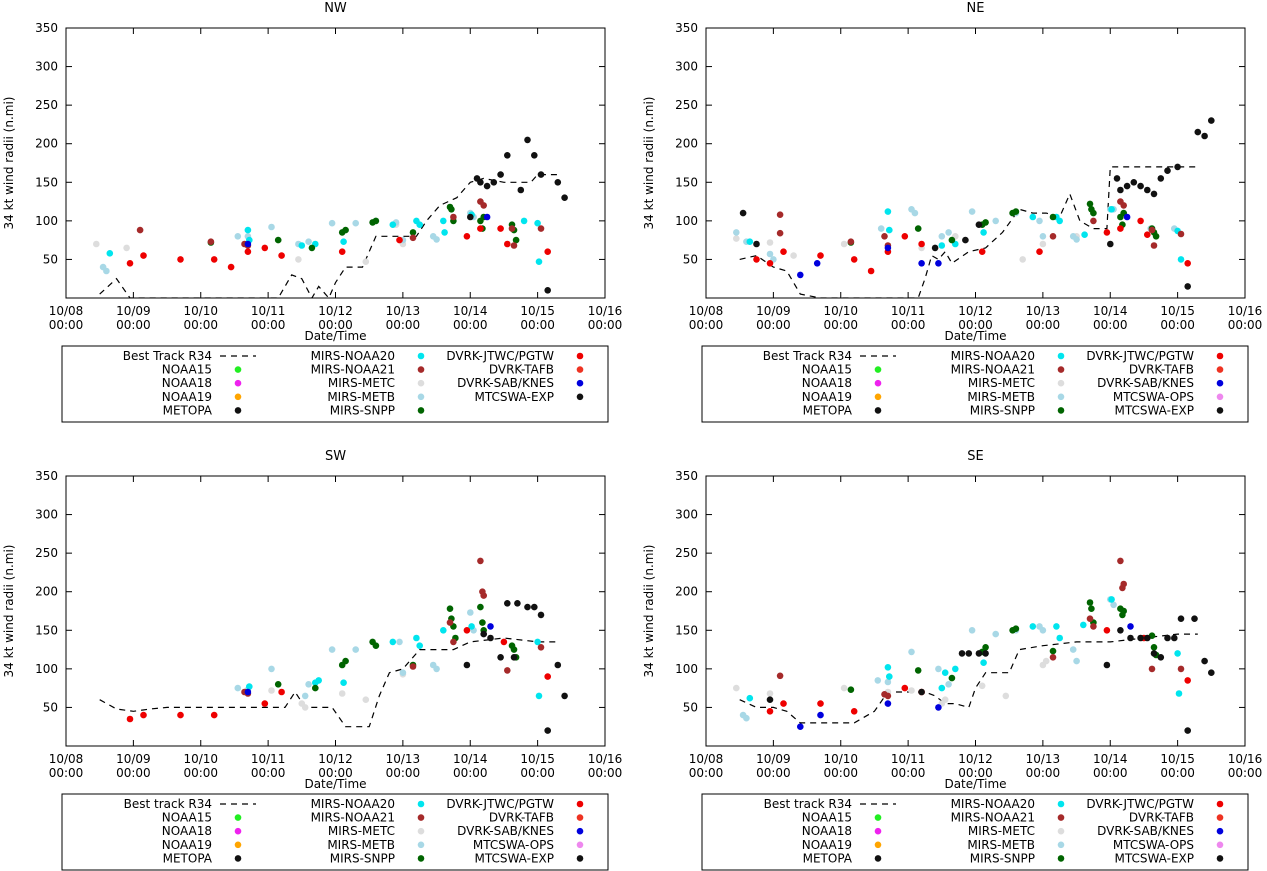 Image resolution: width=1267 pixels, height=871 pixels. What do you see at coordinates (335, 784) in the screenshot?
I see `x-axis-label: Date/Time` at bounding box center [335, 784].